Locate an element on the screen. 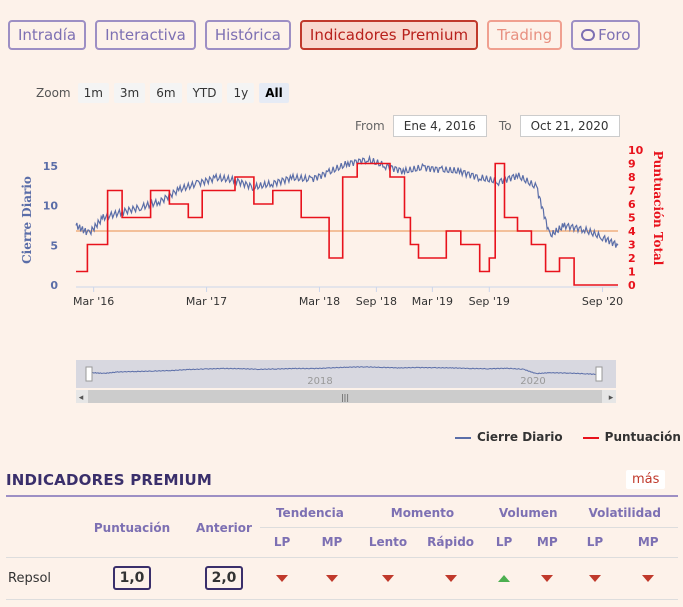 The image size is (683, 607). y-right-tick-label: 3 is located at coordinates (632, 245).